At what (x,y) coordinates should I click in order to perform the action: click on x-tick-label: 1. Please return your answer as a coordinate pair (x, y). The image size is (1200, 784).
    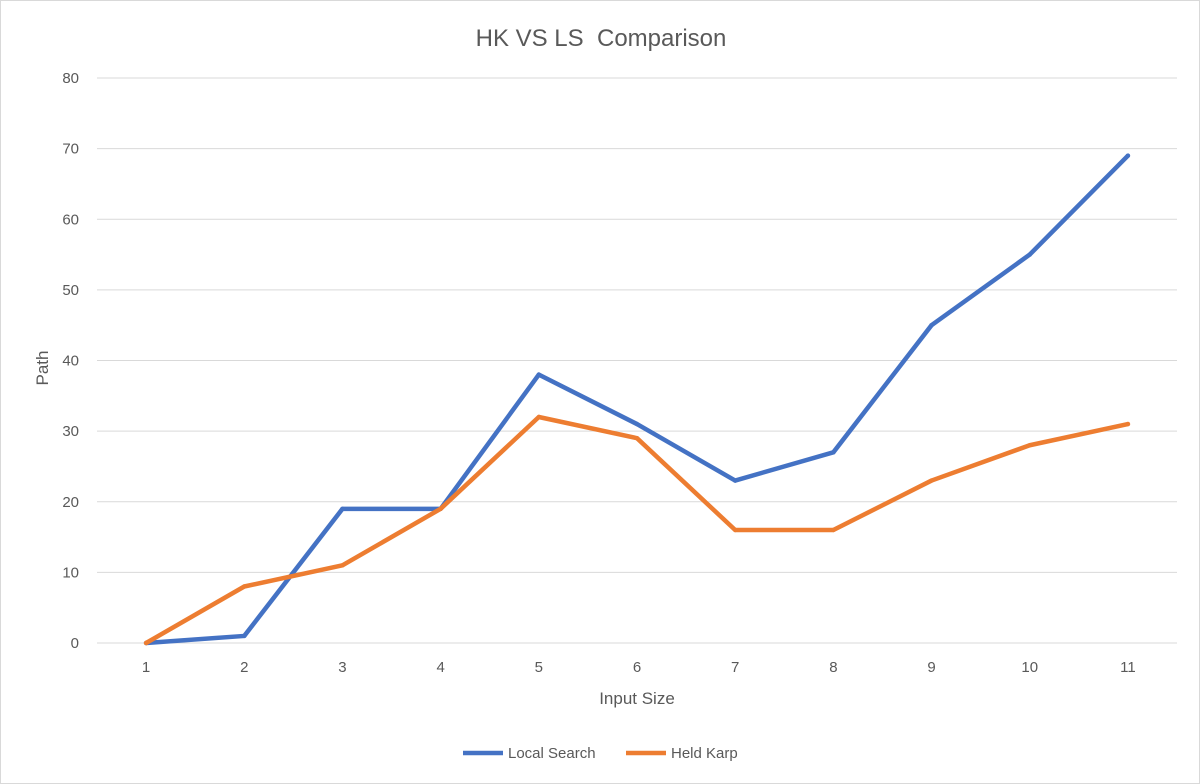
    Looking at the image, I should click on (146, 667).